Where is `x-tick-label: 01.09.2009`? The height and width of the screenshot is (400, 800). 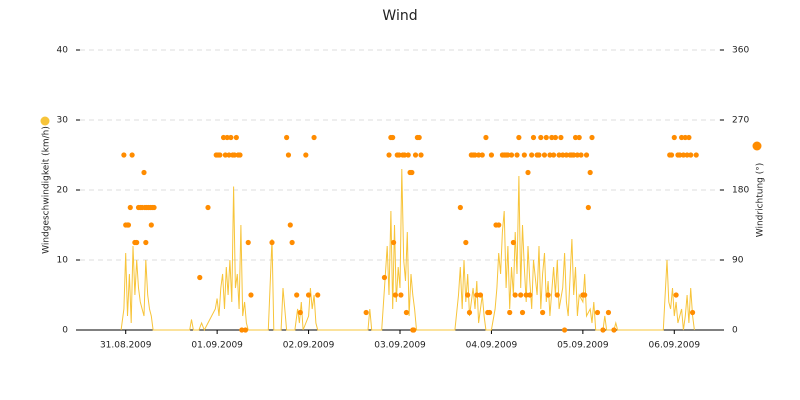 x-tick-label: 01.09.2009 is located at coordinates (217, 346).